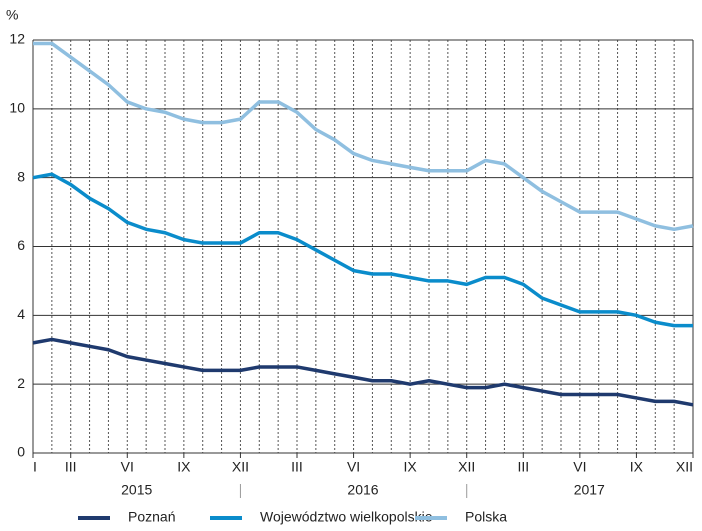 Image resolution: width=702 pixels, height=531 pixels. I want to click on y-tick-label: 4, so click(21, 314).